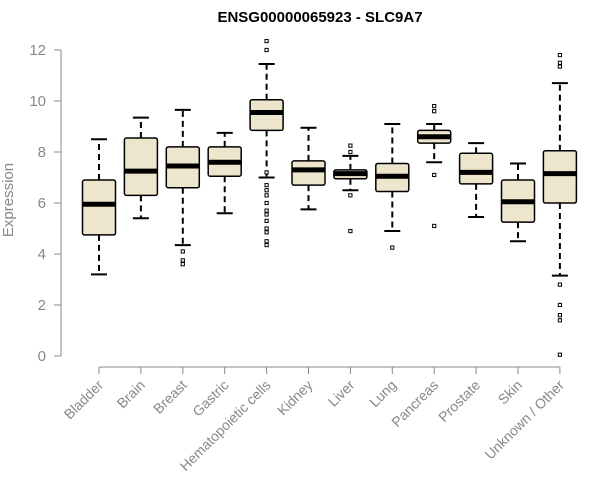  What do you see at coordinates (319, 17) in the screenshot?
I see `chart-title: ENSG00000065923 - SLC9A7` at bounding box center [319, 17].